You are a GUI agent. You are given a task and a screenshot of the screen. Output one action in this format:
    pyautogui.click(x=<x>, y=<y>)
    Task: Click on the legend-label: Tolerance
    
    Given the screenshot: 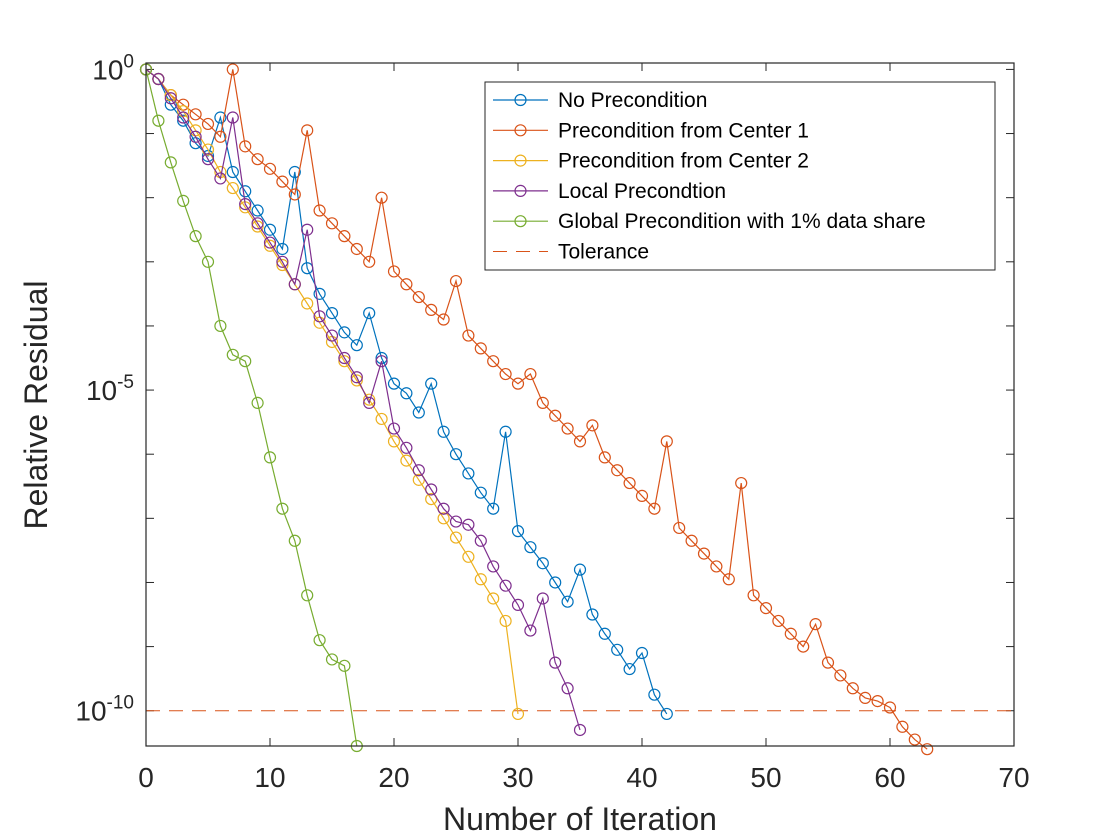 What is the action you would take?
    pyautogui.click(x=603, y=252)
    